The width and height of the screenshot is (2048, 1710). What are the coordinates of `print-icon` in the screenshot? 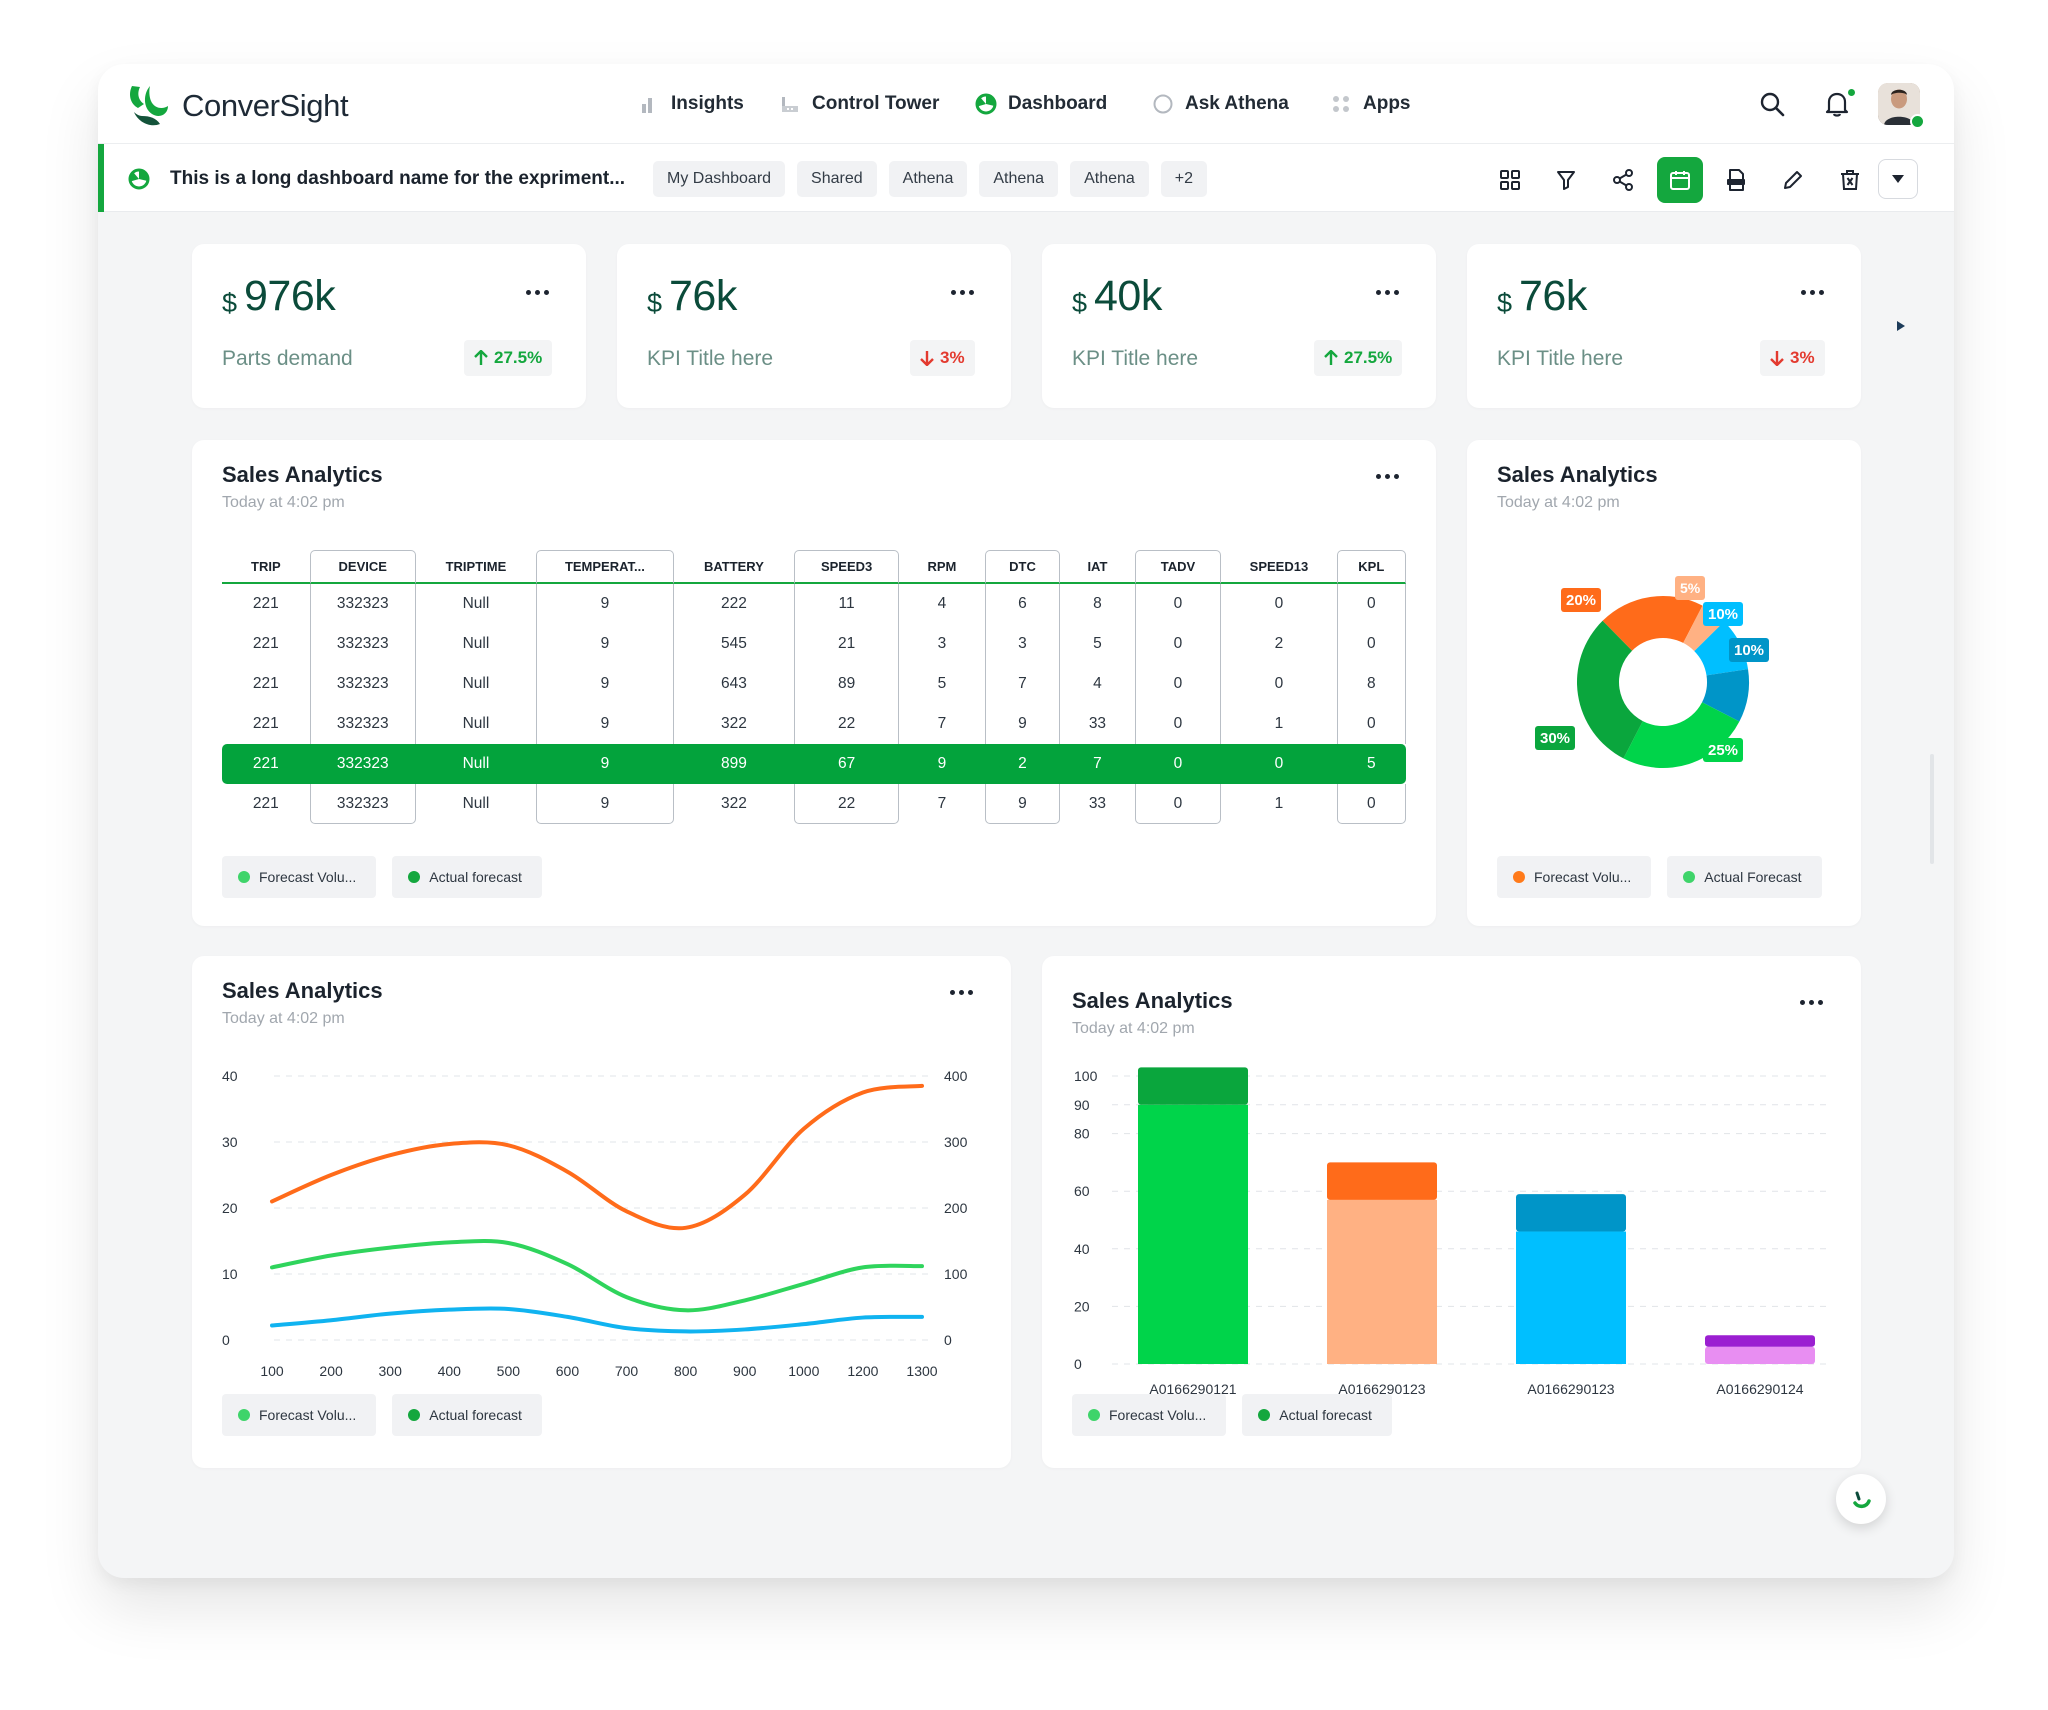 It's located at (1736, 180).